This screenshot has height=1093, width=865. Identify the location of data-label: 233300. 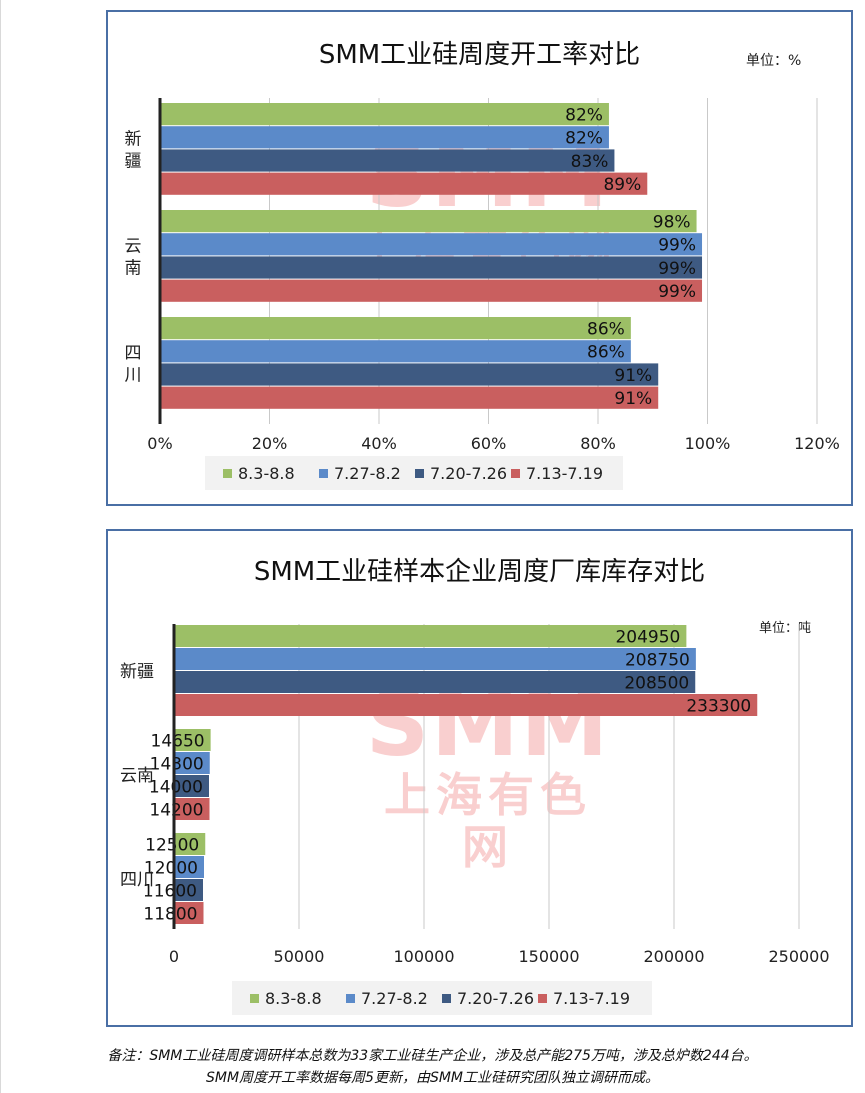
(718, 706).